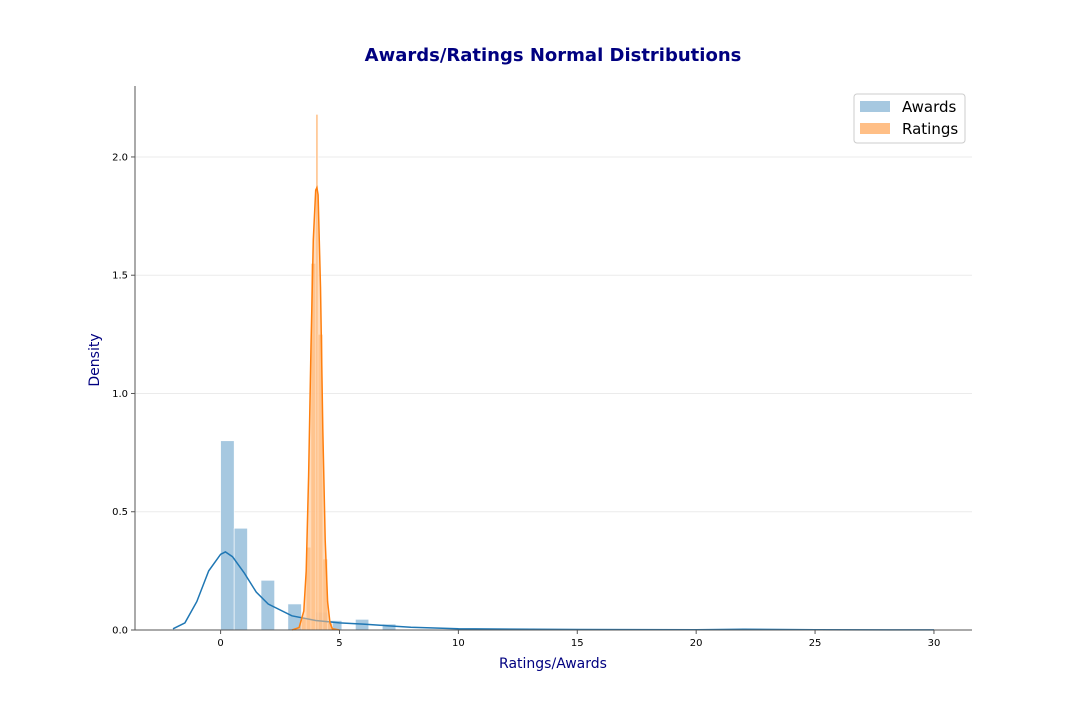  I want to click on legend-swatch-ratings, so click(875, 128).